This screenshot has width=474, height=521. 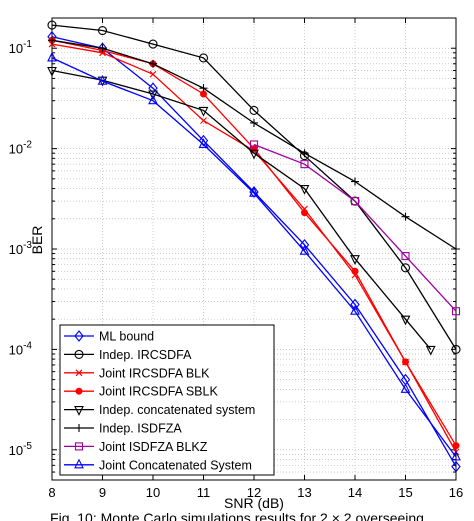 I want to click on series-line, so click(x=355, y=227).